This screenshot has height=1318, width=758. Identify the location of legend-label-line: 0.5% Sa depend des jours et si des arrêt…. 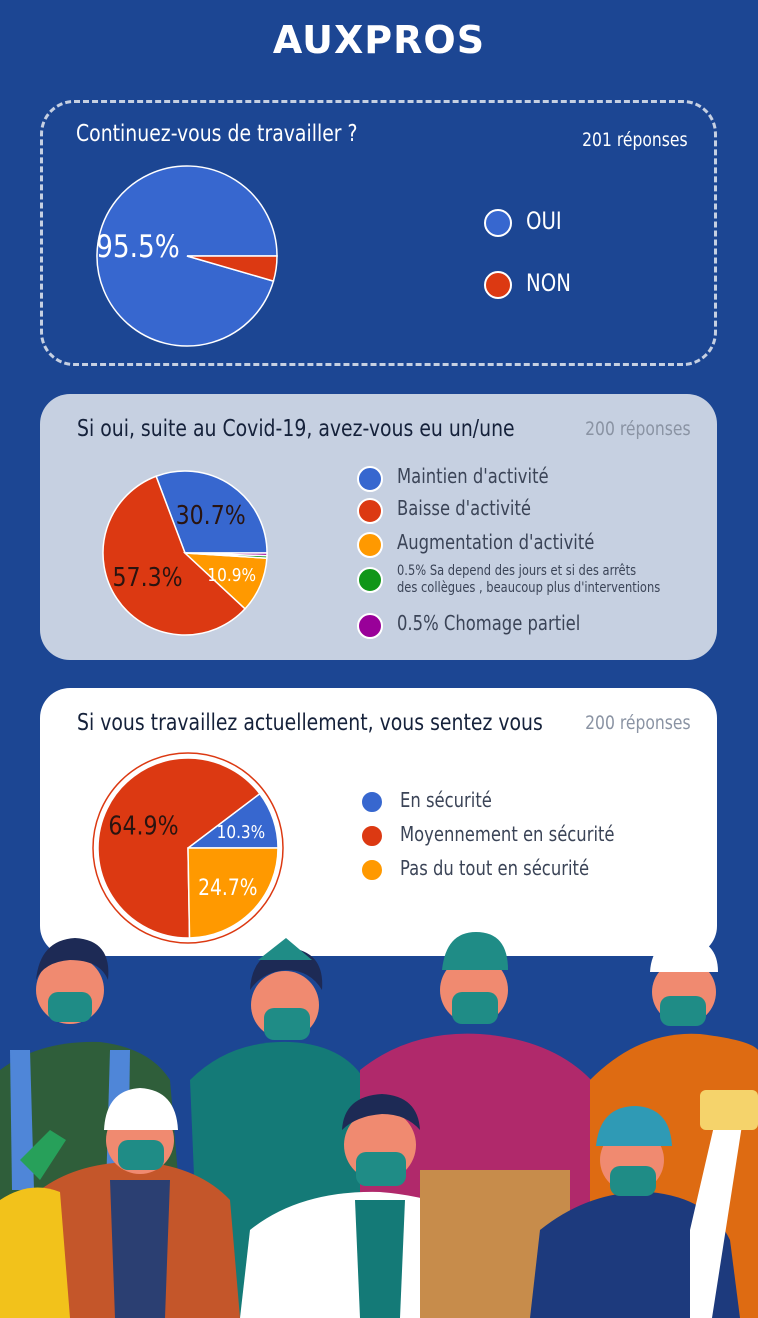
(517, 571).